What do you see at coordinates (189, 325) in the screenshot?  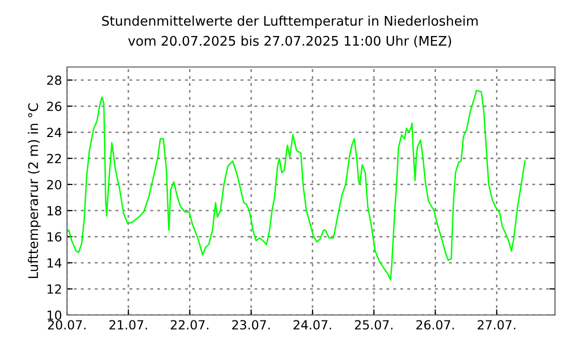 I see `x-tick-label: 22.07.` at bounding box center [189, 325].